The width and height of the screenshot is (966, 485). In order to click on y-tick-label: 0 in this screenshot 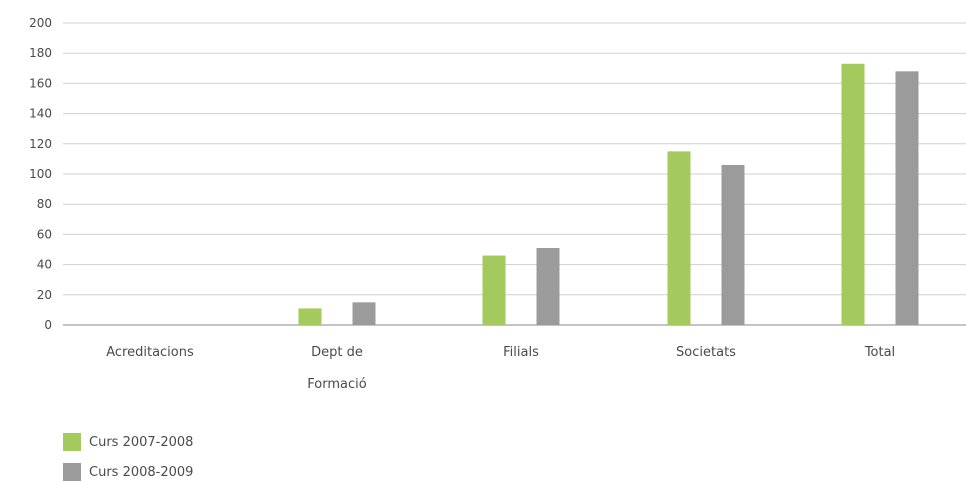, I will do `click(48, 325)`.